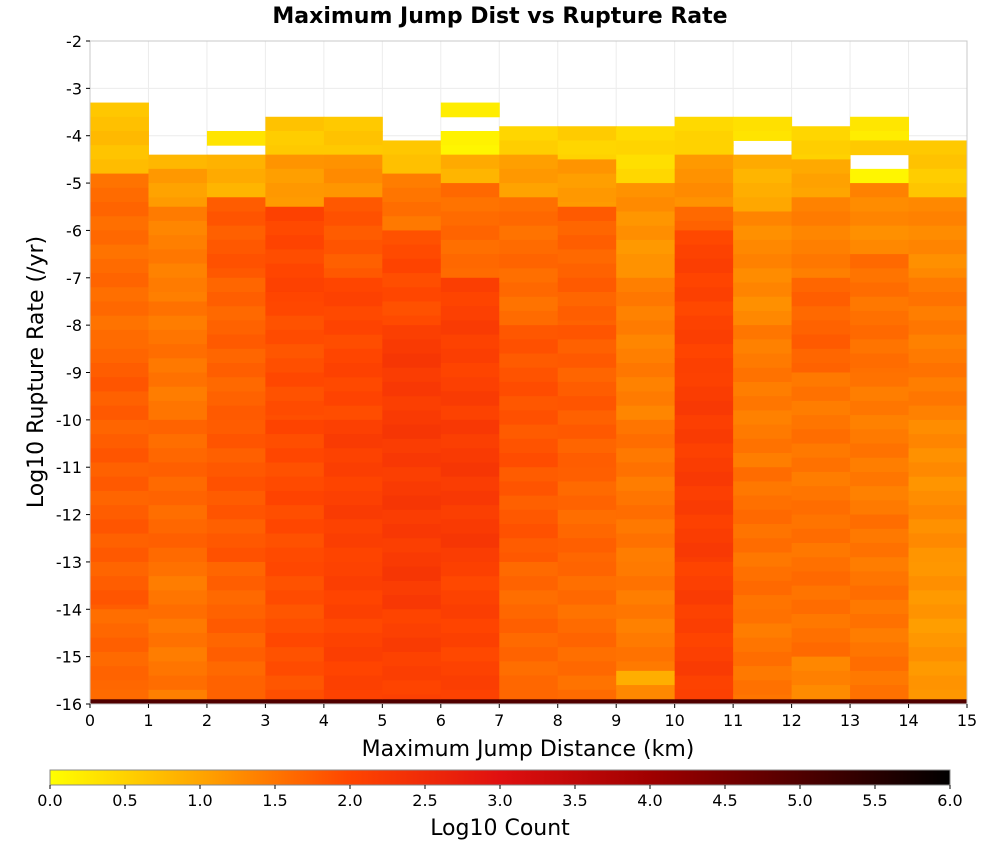 The width and height of the screenshot is (1000, 850). What do you see at coordinates (908, 720) in the screenshot?
I see `x-tick-label: 14` at bounding box center [908, 720].